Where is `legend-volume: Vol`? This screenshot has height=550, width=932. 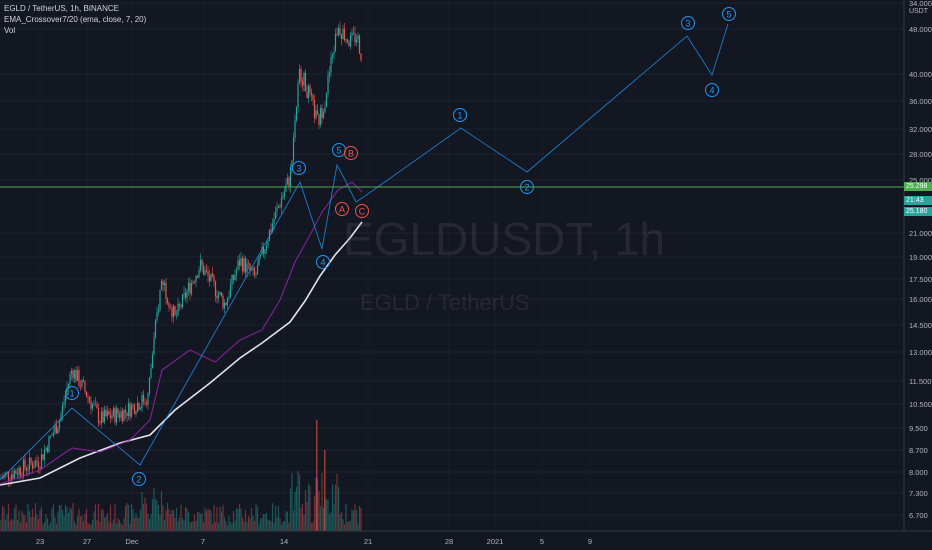
legend-volume: Vol is located at coordinates (10, 30).